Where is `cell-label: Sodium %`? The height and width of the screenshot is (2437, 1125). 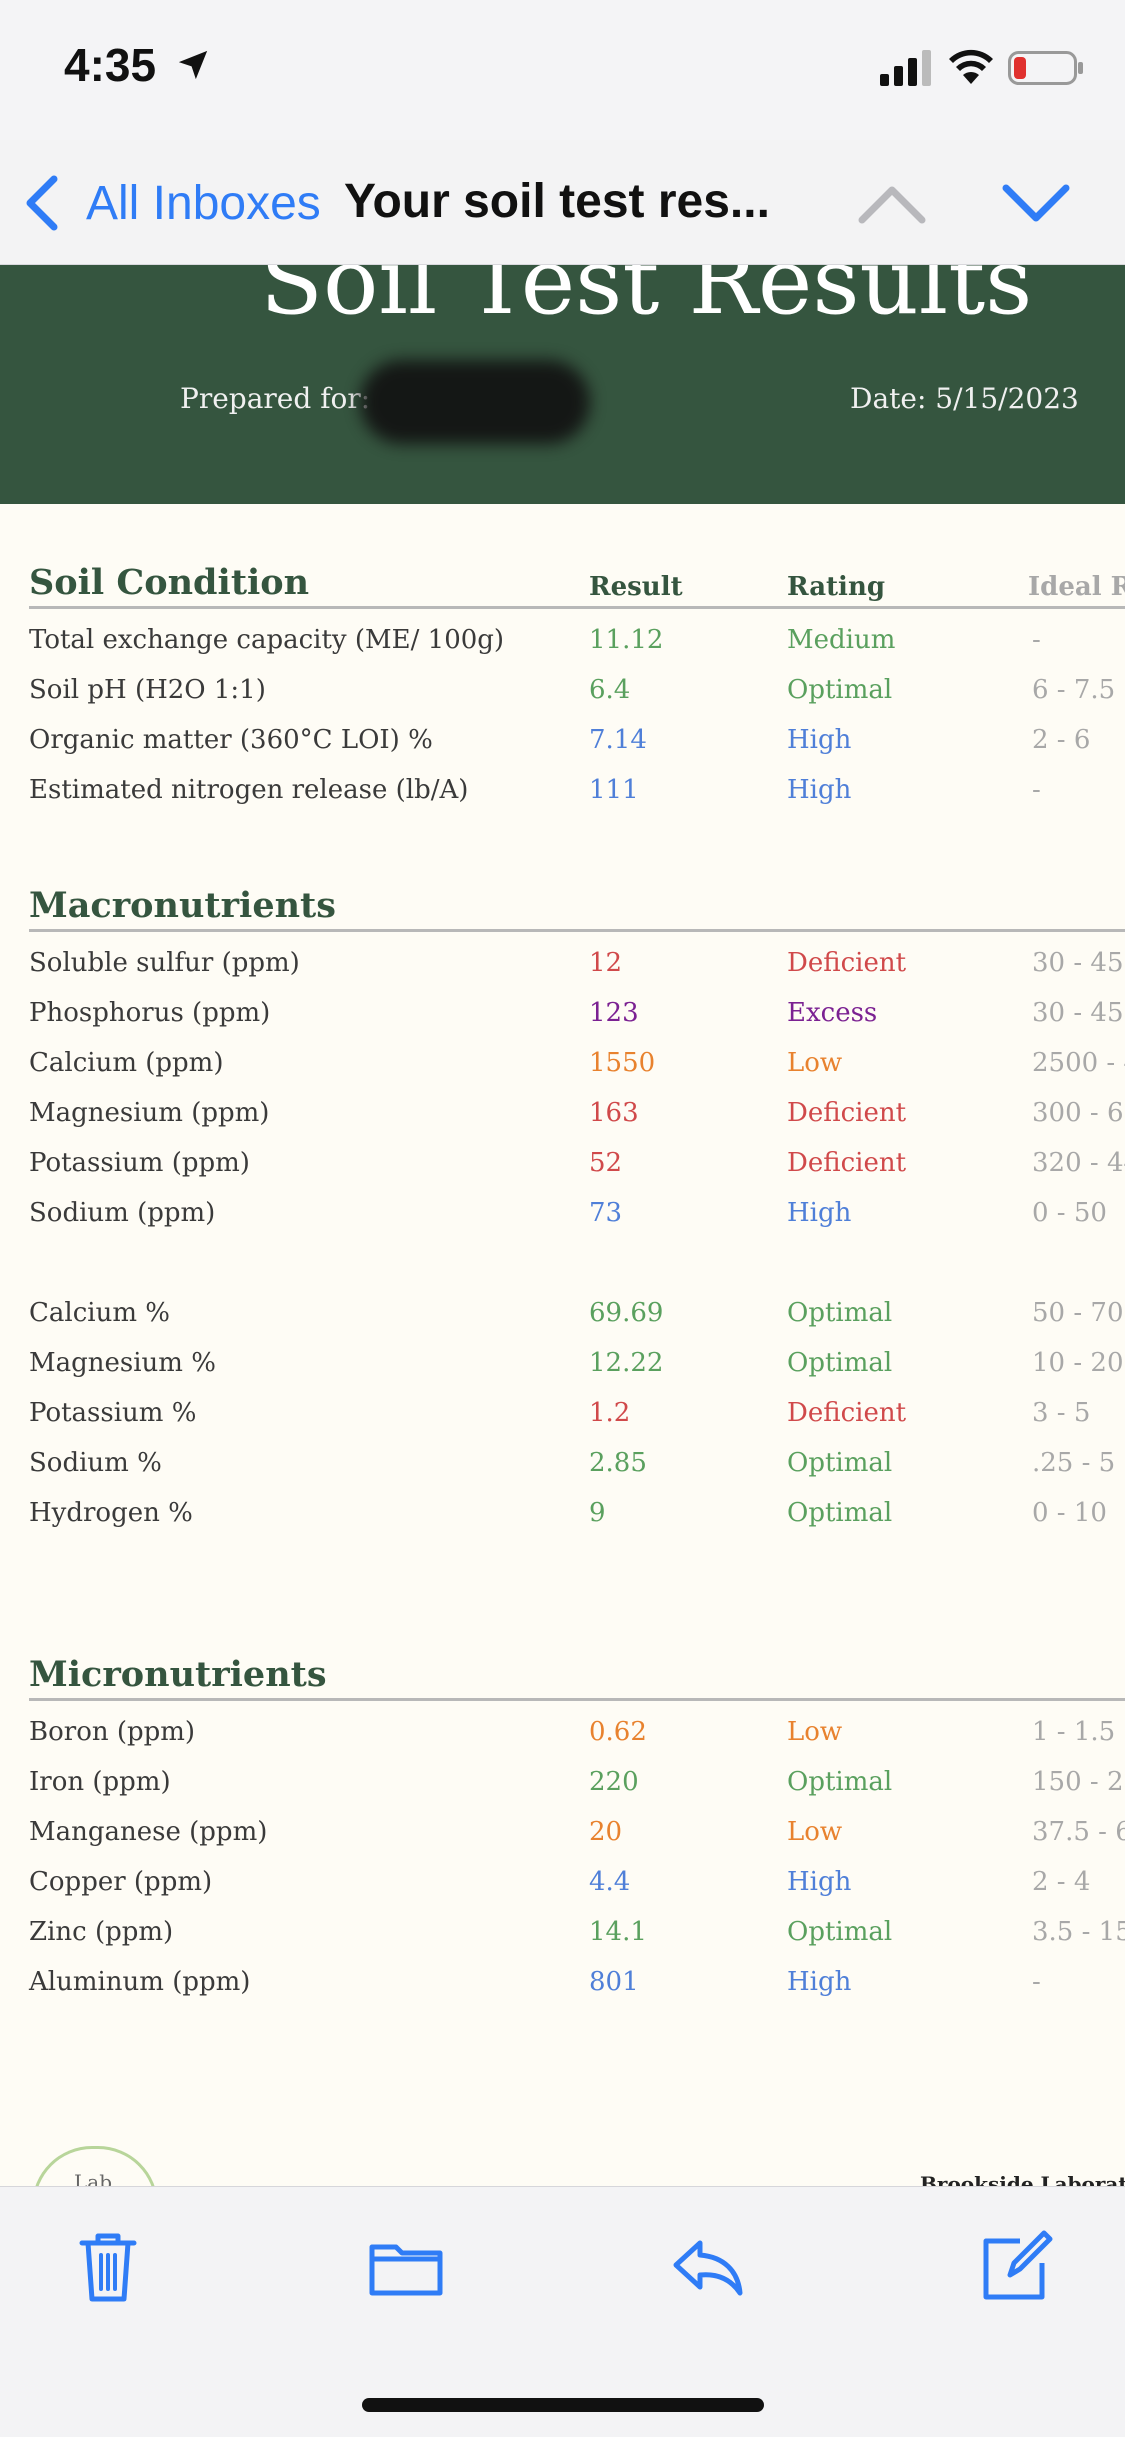
cell-label: Sodium % is located at coordinates (95, 1463).